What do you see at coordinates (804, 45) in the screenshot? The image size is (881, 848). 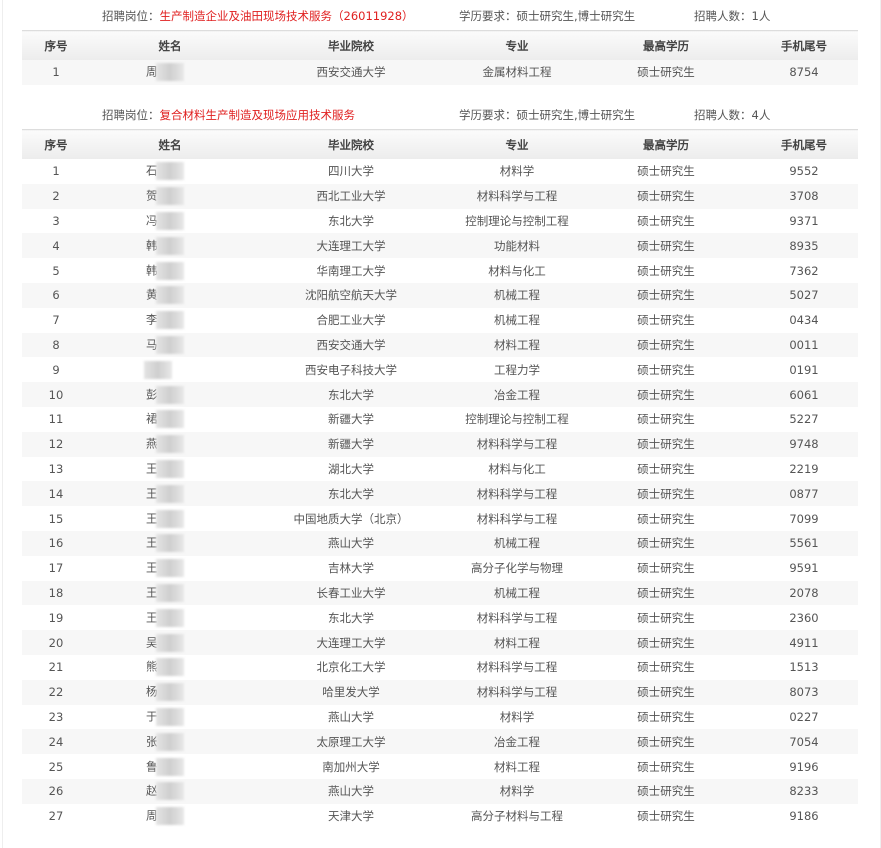 I see `header-col-phone: 手机尾号` at bounding box center [804, 45].